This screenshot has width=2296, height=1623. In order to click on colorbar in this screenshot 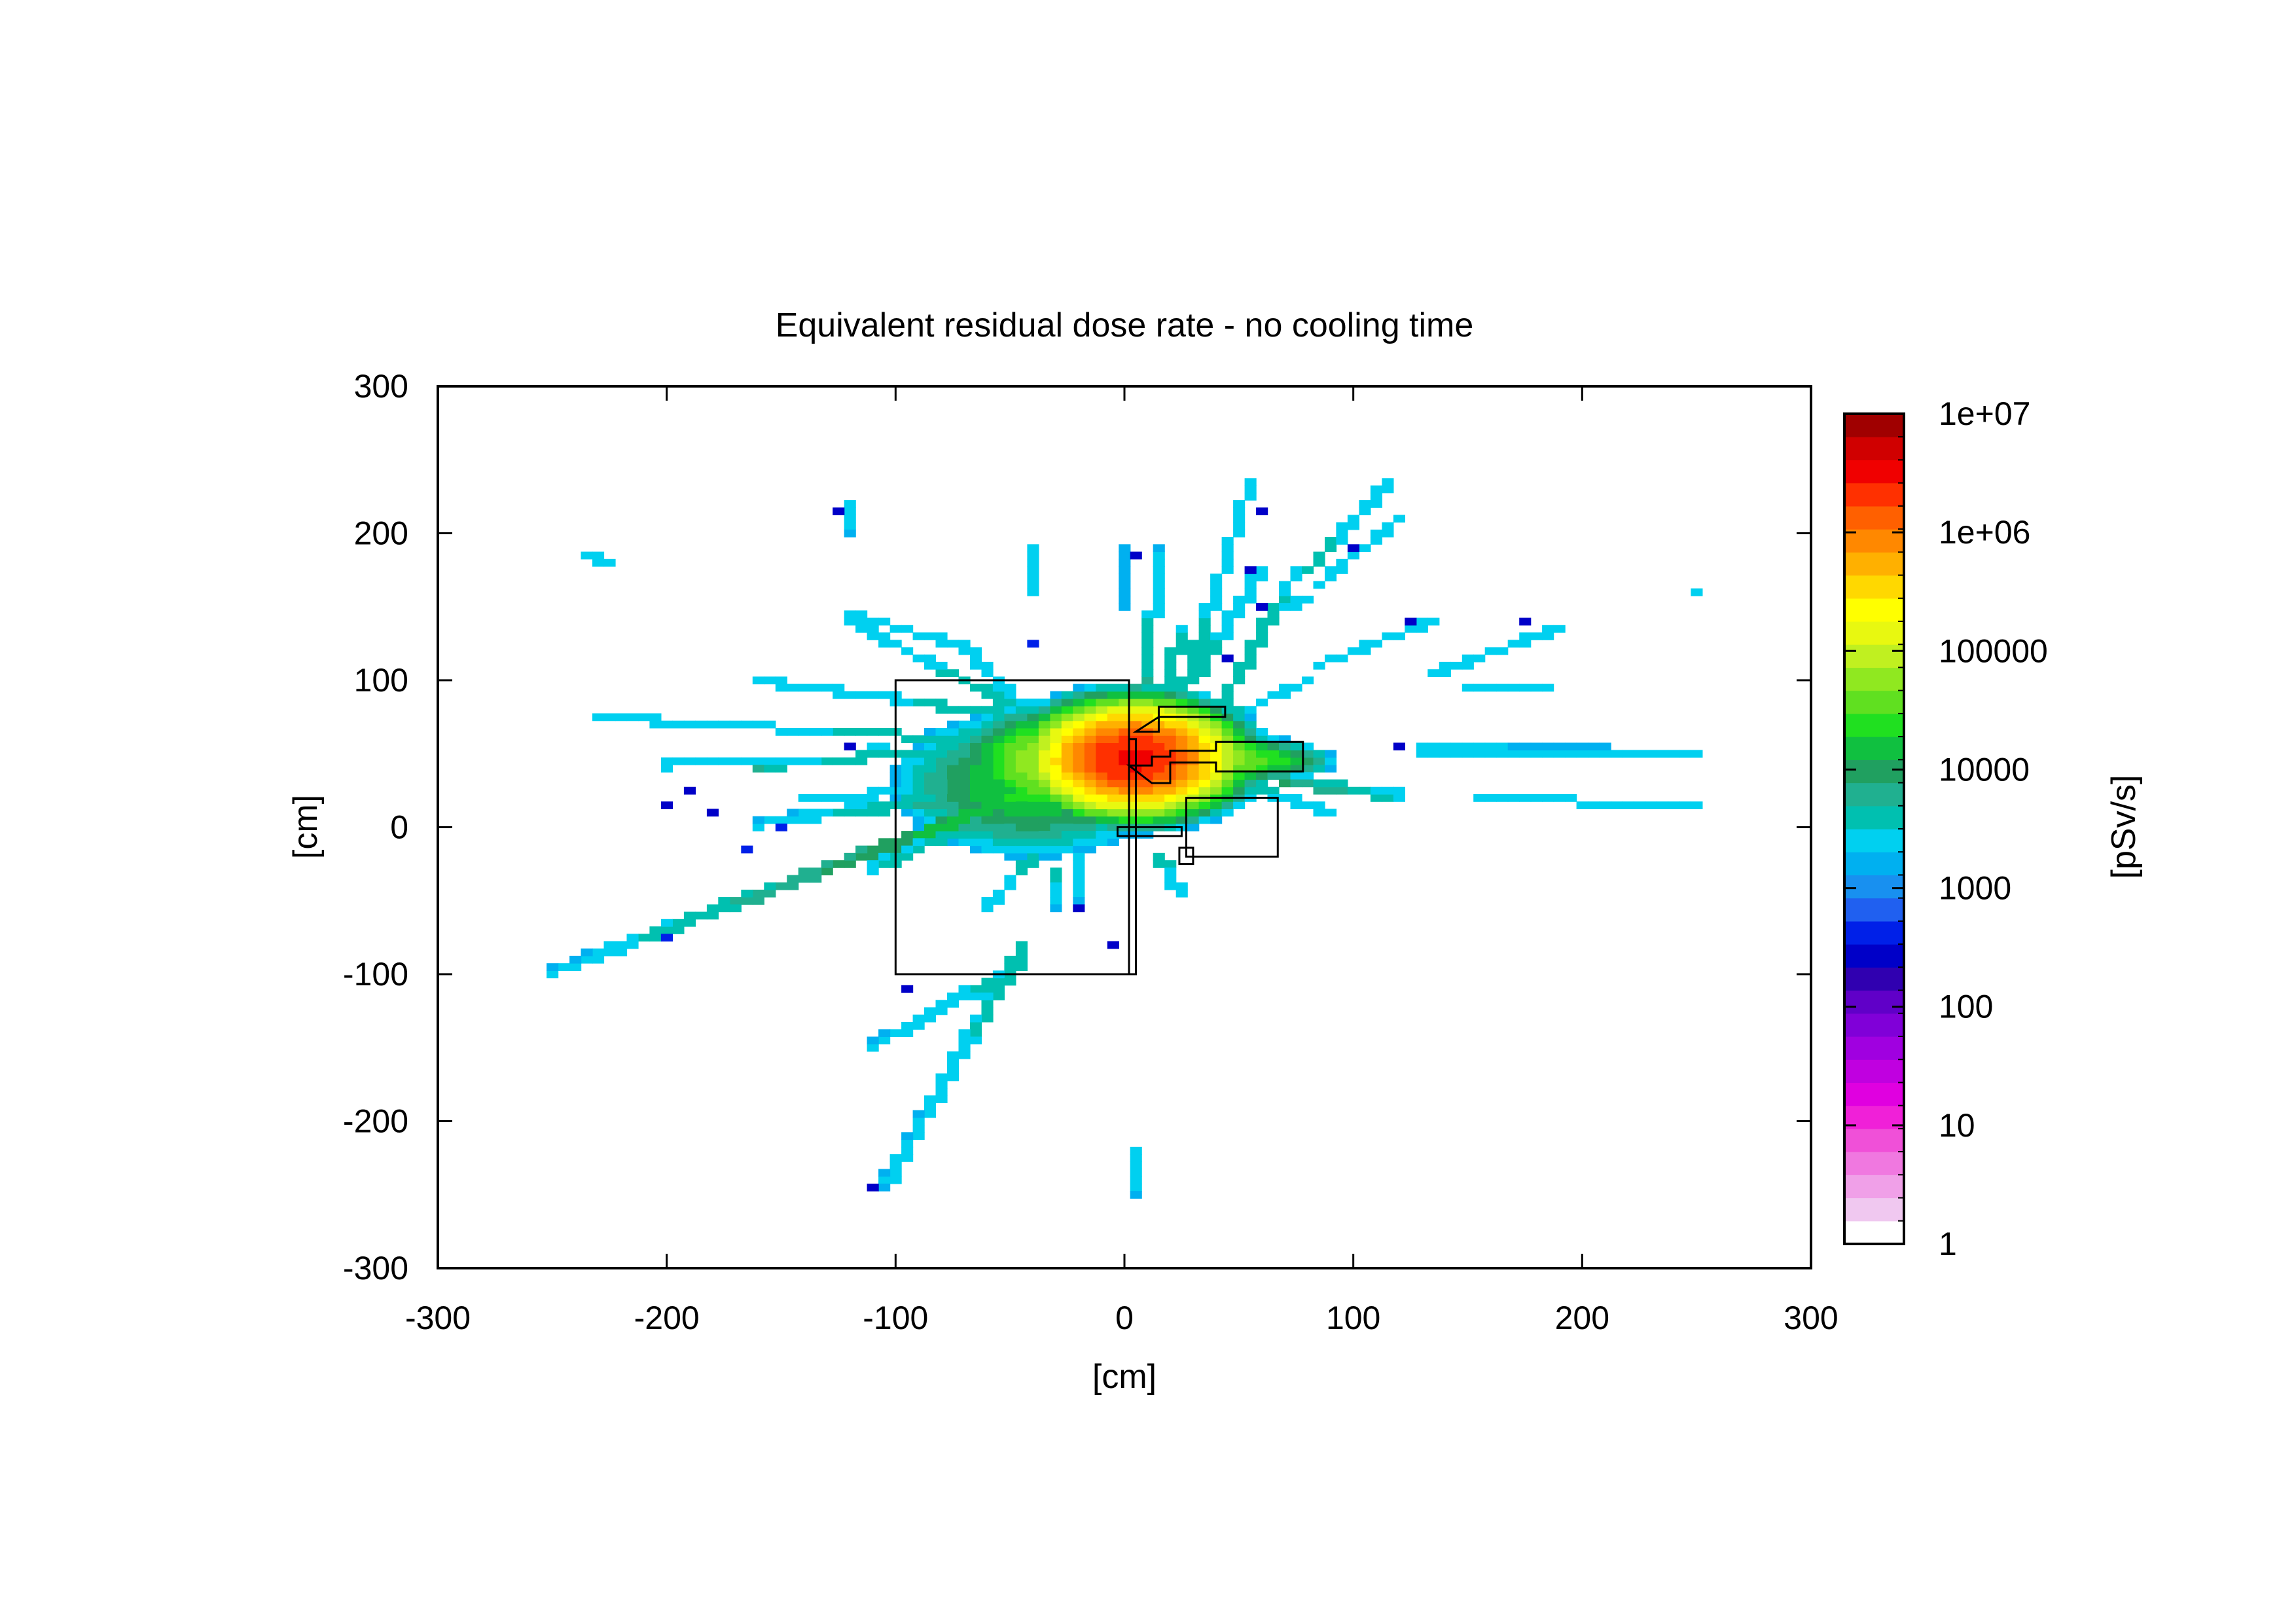, I will do `click(1874, 829)`.